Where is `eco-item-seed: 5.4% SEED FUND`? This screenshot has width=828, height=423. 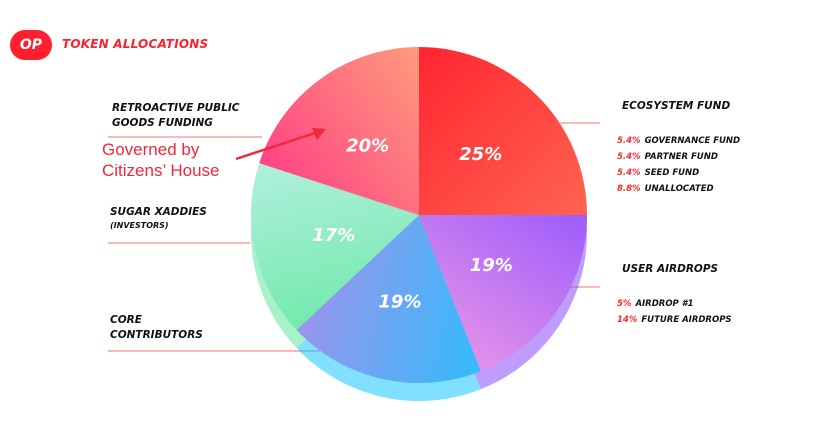 eco-item-seed: 5.4% SEED FUND is located at coordinates (678, 173).